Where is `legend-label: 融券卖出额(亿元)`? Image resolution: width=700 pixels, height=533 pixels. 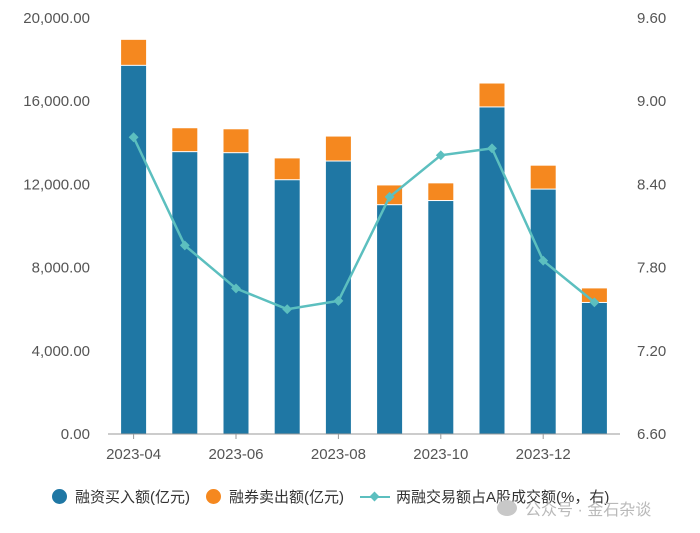
legend-label: 融券卖出额(亿元) is located at coordinates (286, 497).